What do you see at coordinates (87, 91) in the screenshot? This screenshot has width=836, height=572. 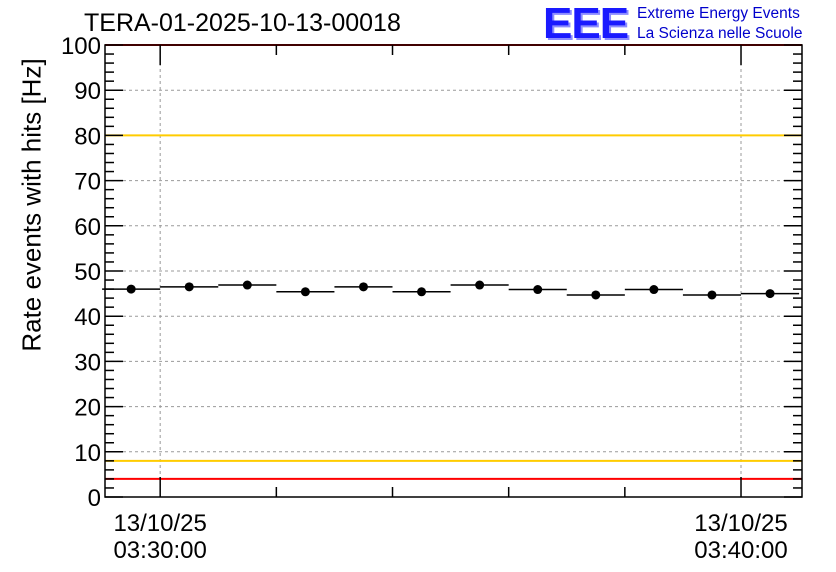 I see `y-tick-label: 90` at bounding box center [87, 91].